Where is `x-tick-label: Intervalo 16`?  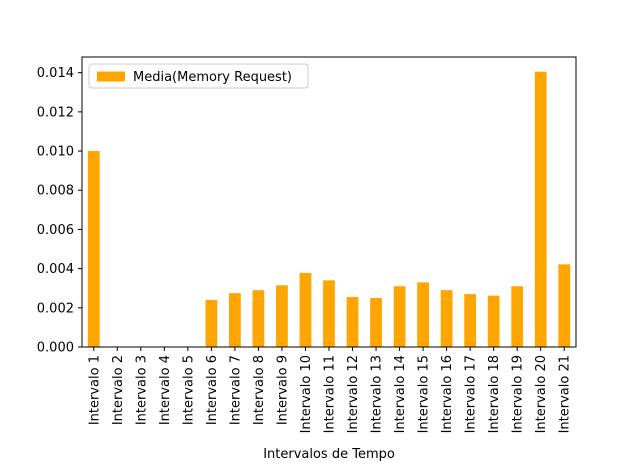
x-tick-label: Intervalo 16 is located at coordinates (447, 394).